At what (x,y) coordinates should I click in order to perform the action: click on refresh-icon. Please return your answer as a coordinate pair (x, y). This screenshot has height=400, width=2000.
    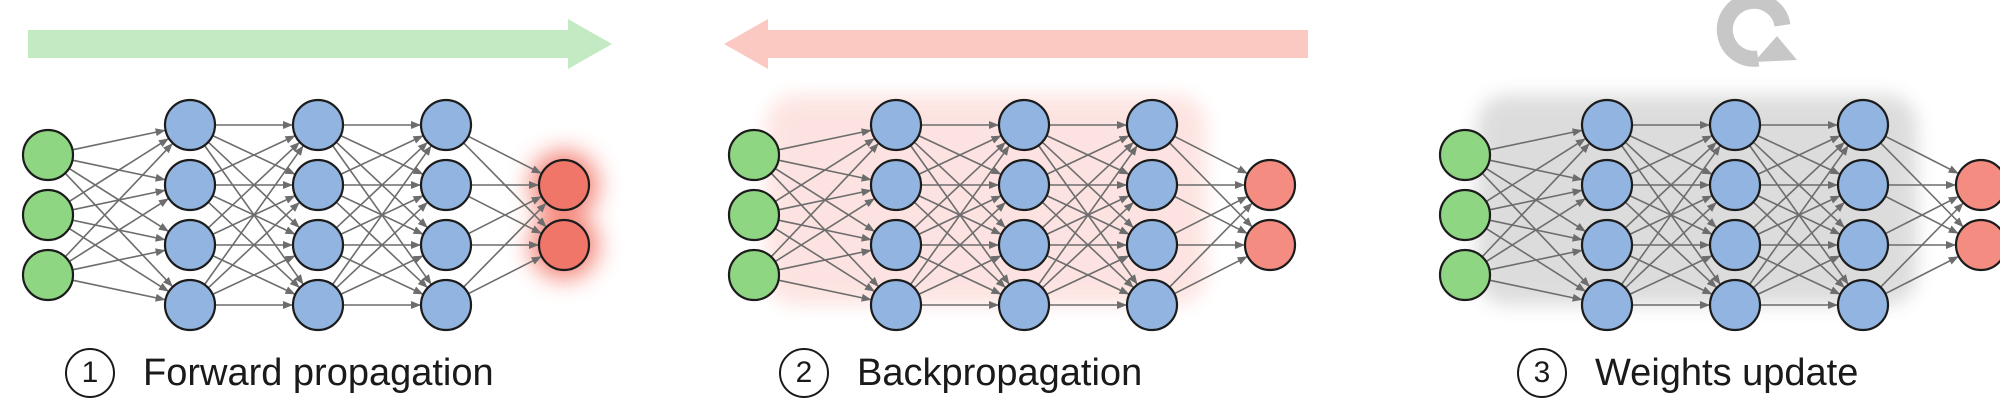
    Looking at the image, I should click on (1756, 33).